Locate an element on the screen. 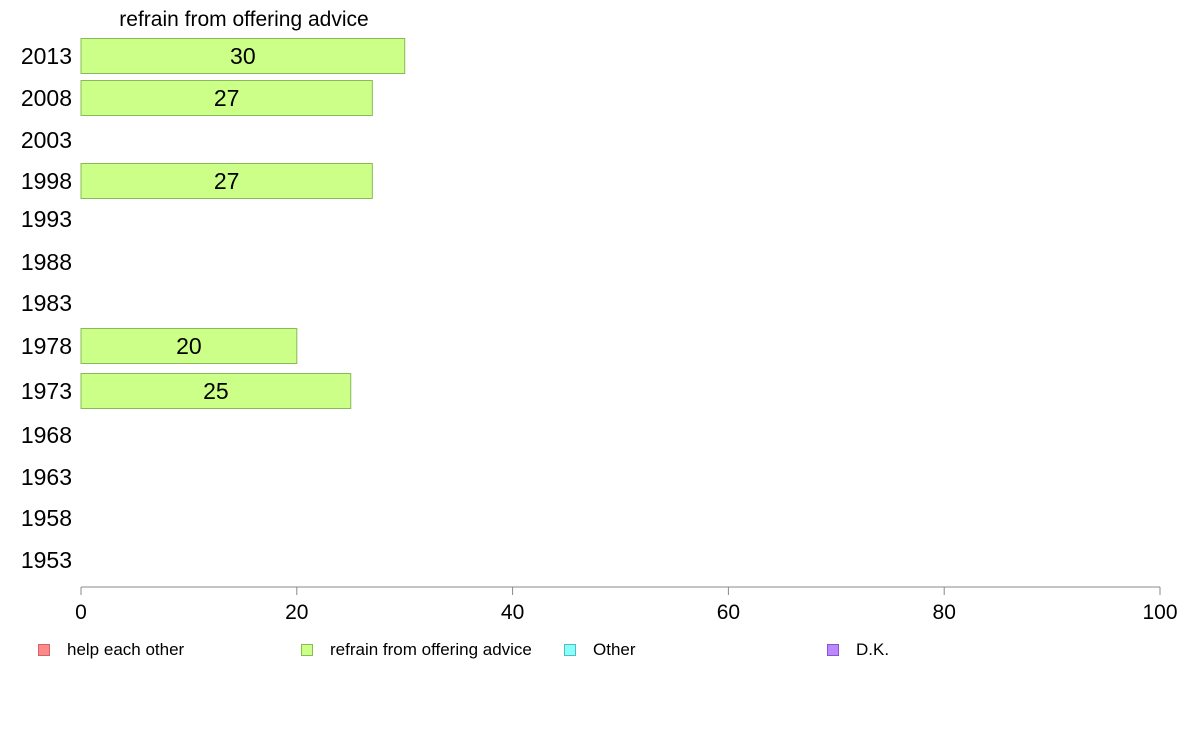 The height and width of the screenshot is (736, 1188). legend-label-dk: D.K. is located at coordinates (873, 649).